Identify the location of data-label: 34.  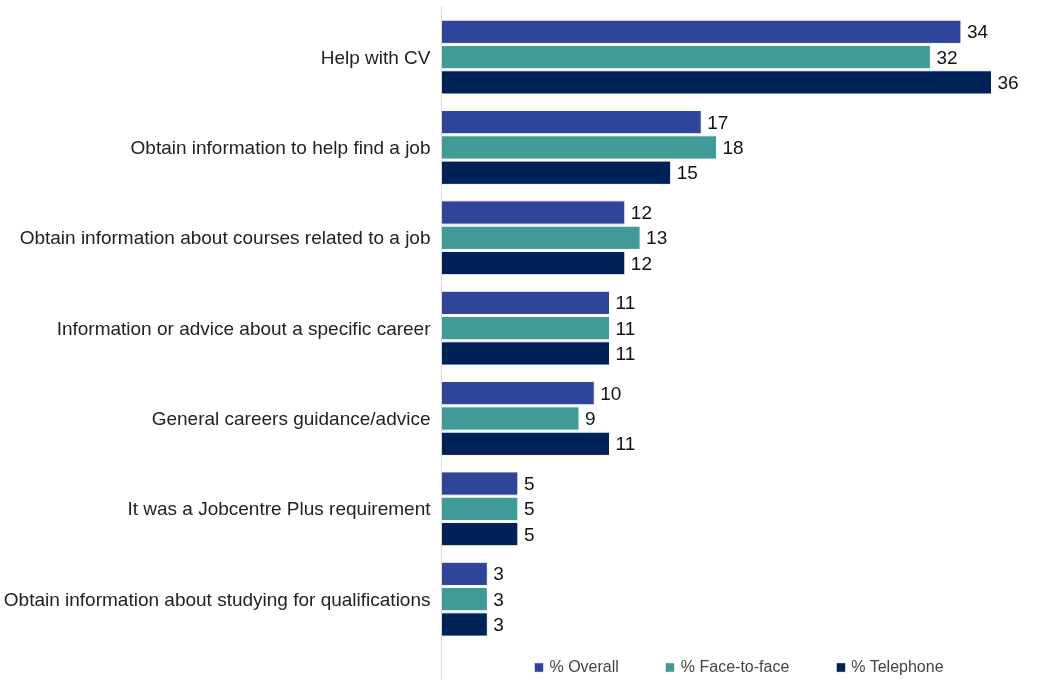
(977, 32).